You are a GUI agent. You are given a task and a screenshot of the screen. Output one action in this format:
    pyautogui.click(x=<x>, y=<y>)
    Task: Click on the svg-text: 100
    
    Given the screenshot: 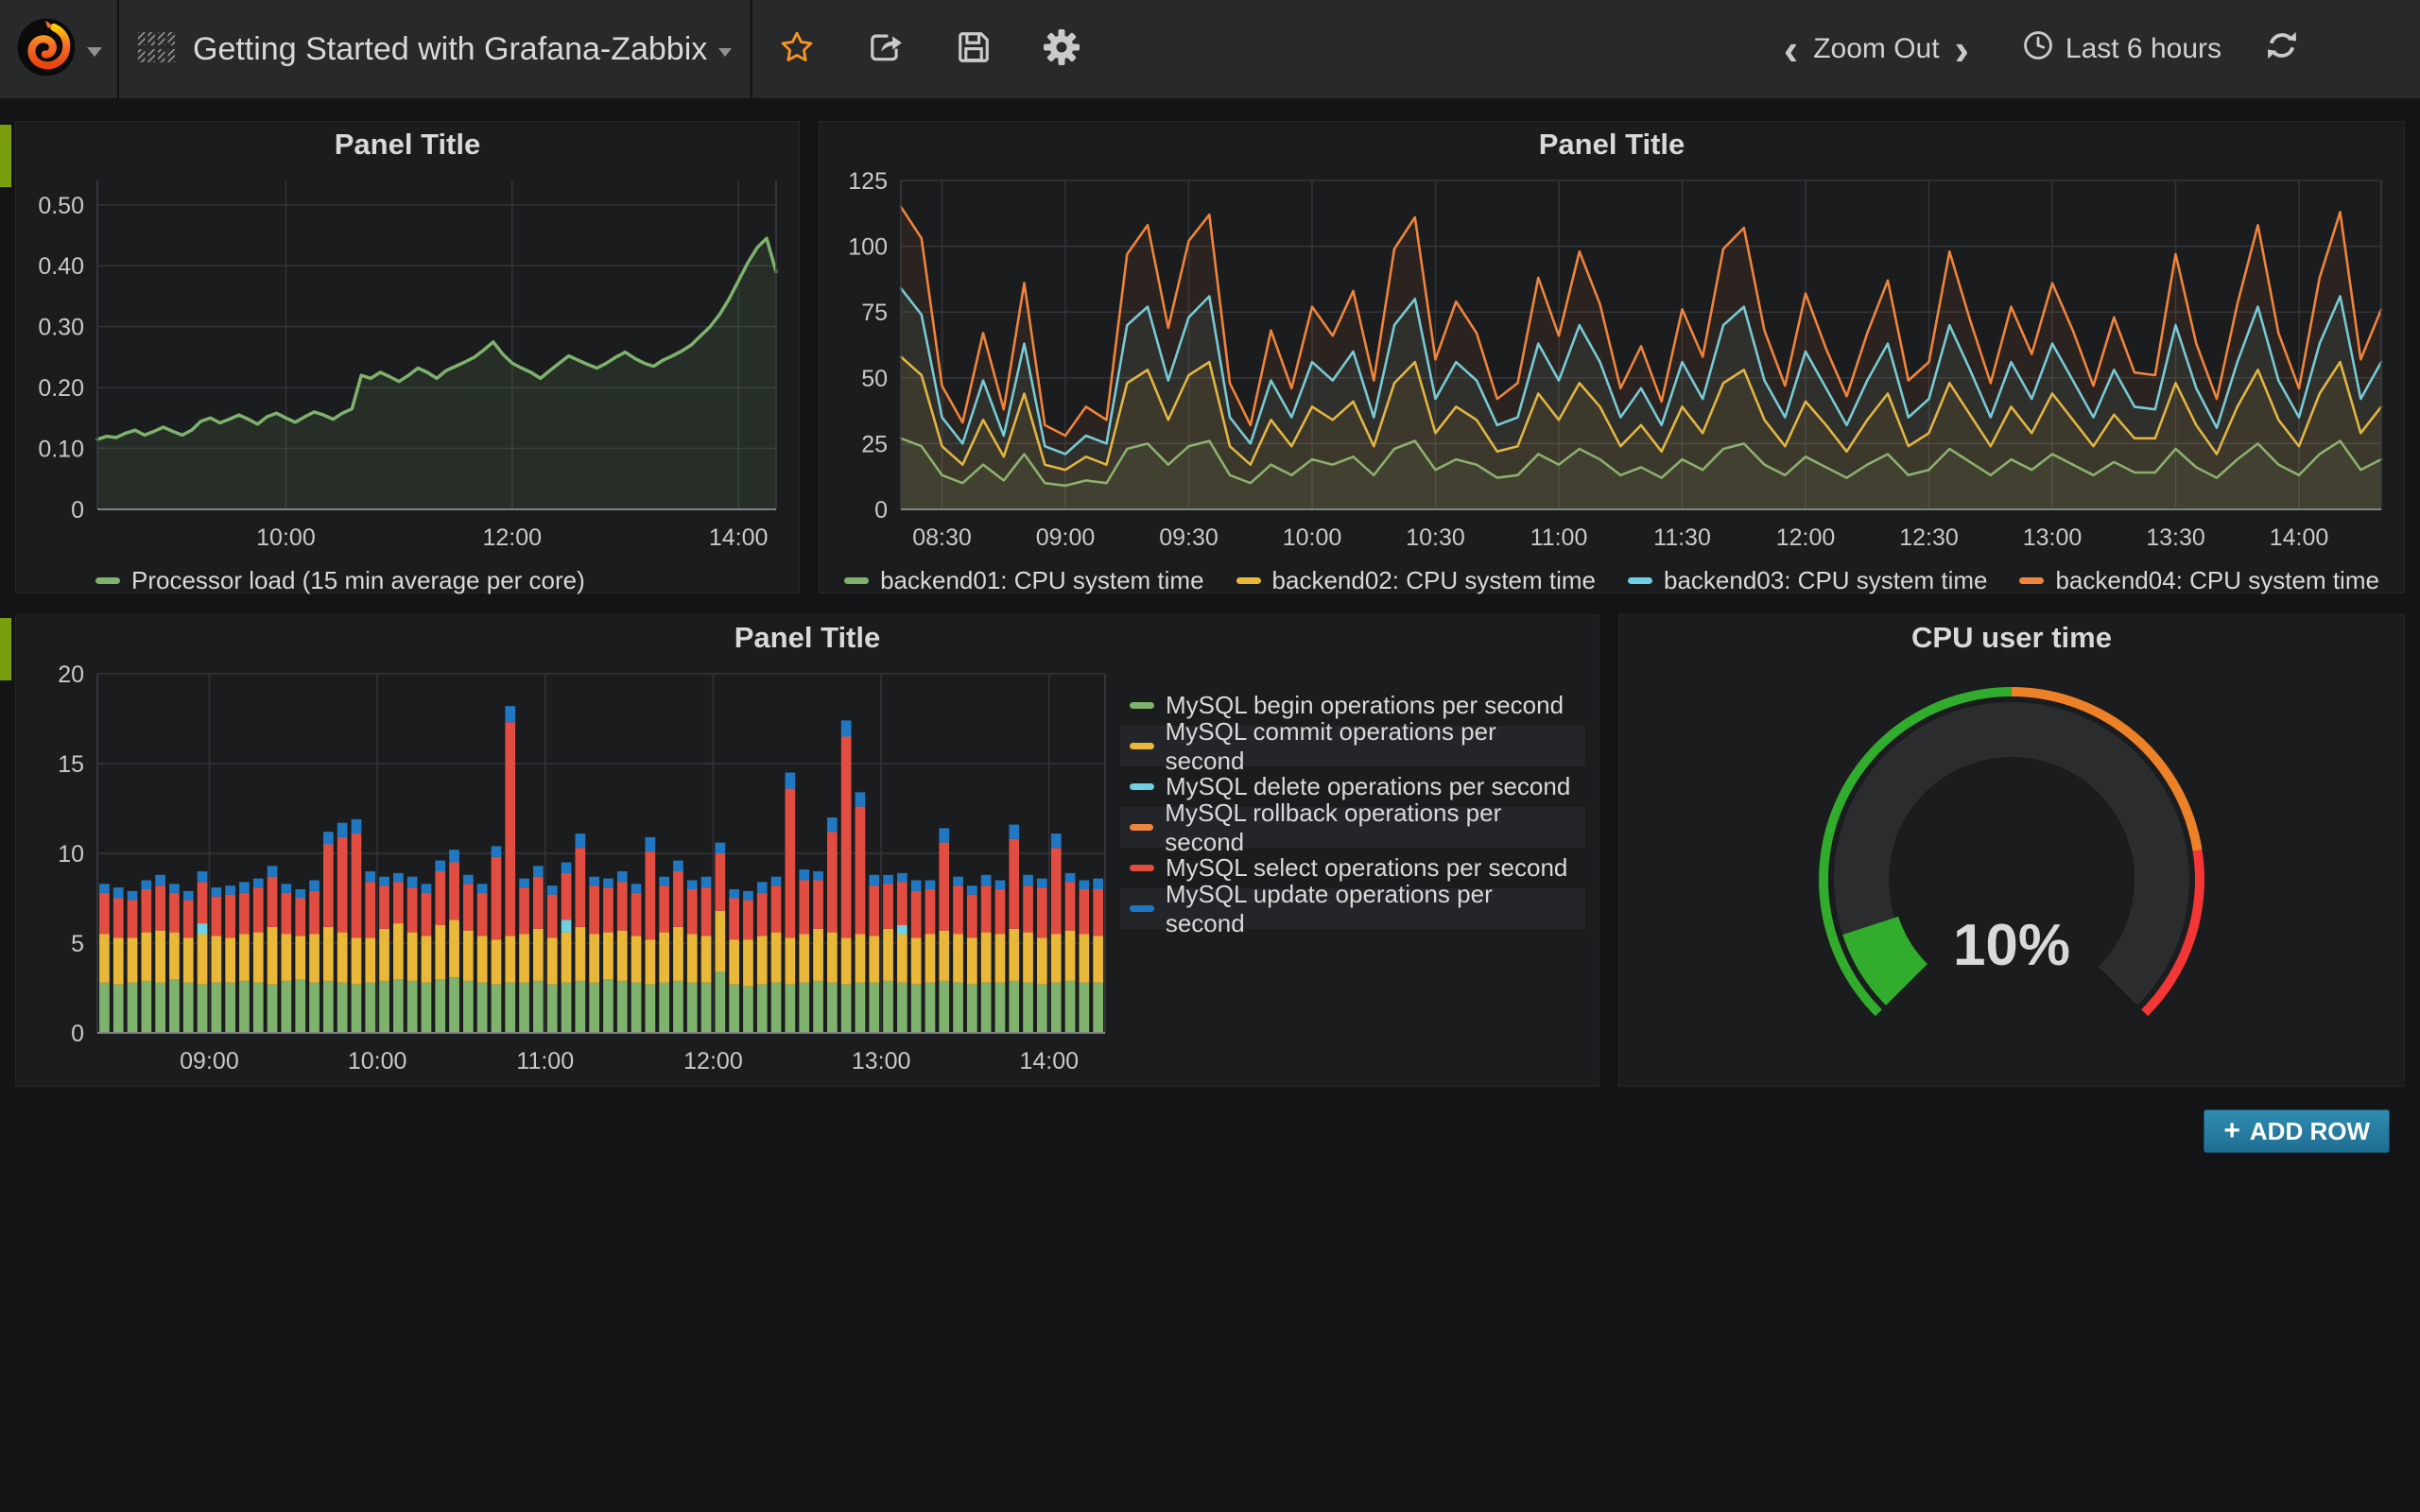 What is the action you would take?
    pyautogui.click(x=868, y=247)
    